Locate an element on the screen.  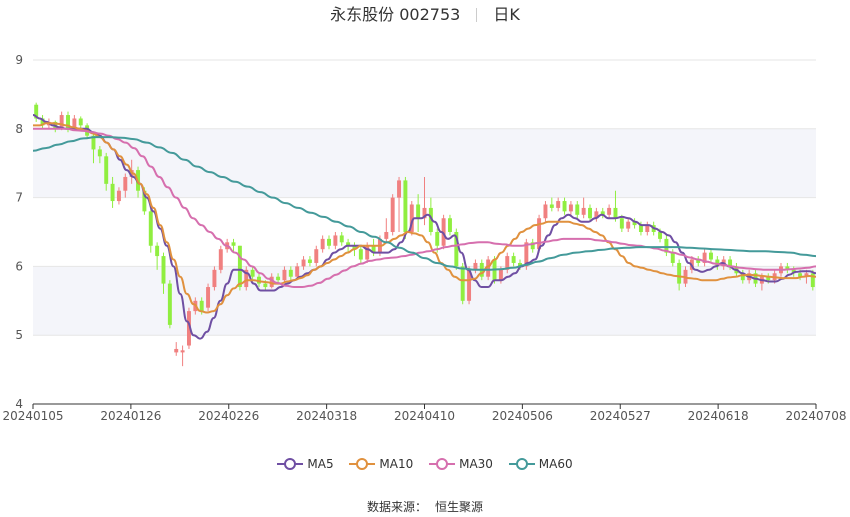
title-separator is located at coordinates (477, 15).